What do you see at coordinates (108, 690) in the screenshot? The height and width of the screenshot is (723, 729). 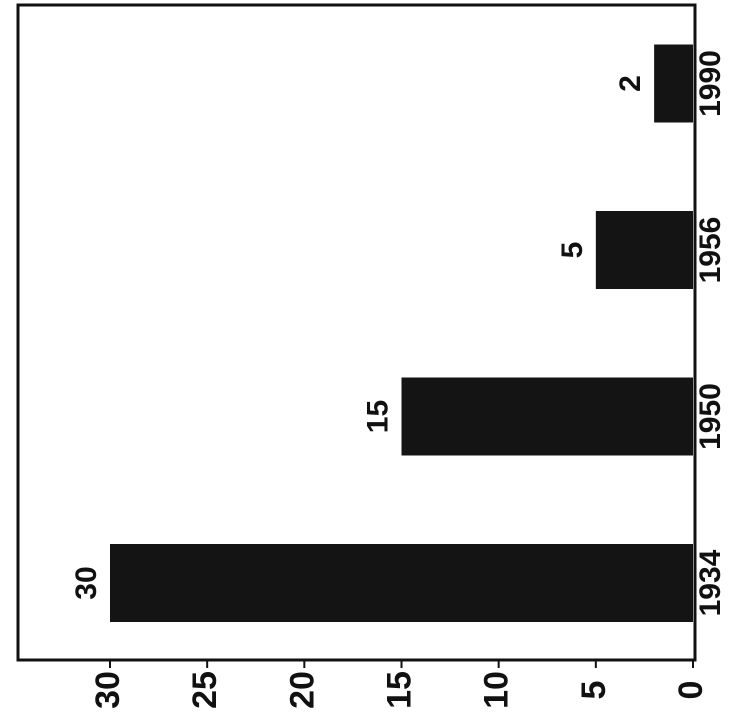 I see `y-tick-label: 30` at bounding box center [108, 690].